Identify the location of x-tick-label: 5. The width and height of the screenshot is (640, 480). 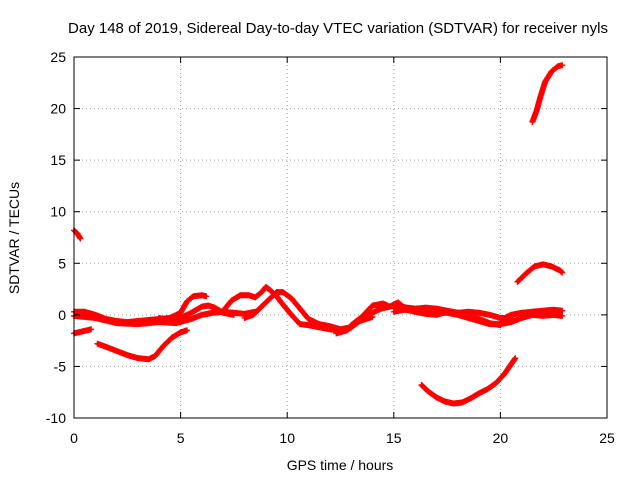
(181, 438).